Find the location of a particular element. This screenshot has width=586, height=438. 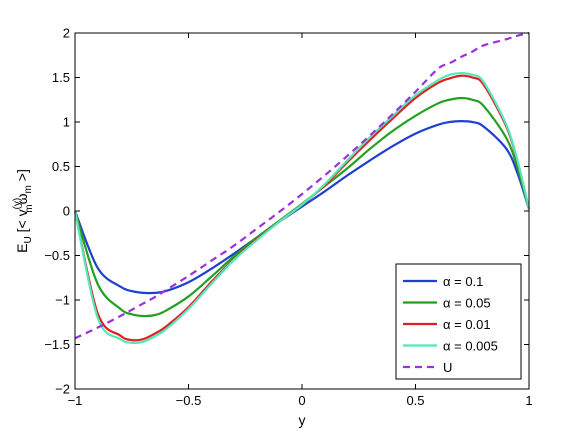

y-tick-label: −2 is located at coordinates (62, 389).